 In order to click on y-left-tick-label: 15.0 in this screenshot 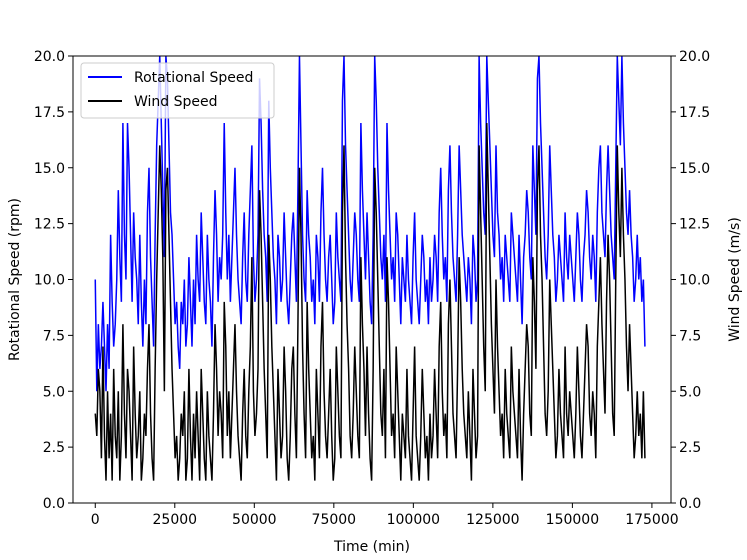, I will do `click(49, 169)`.